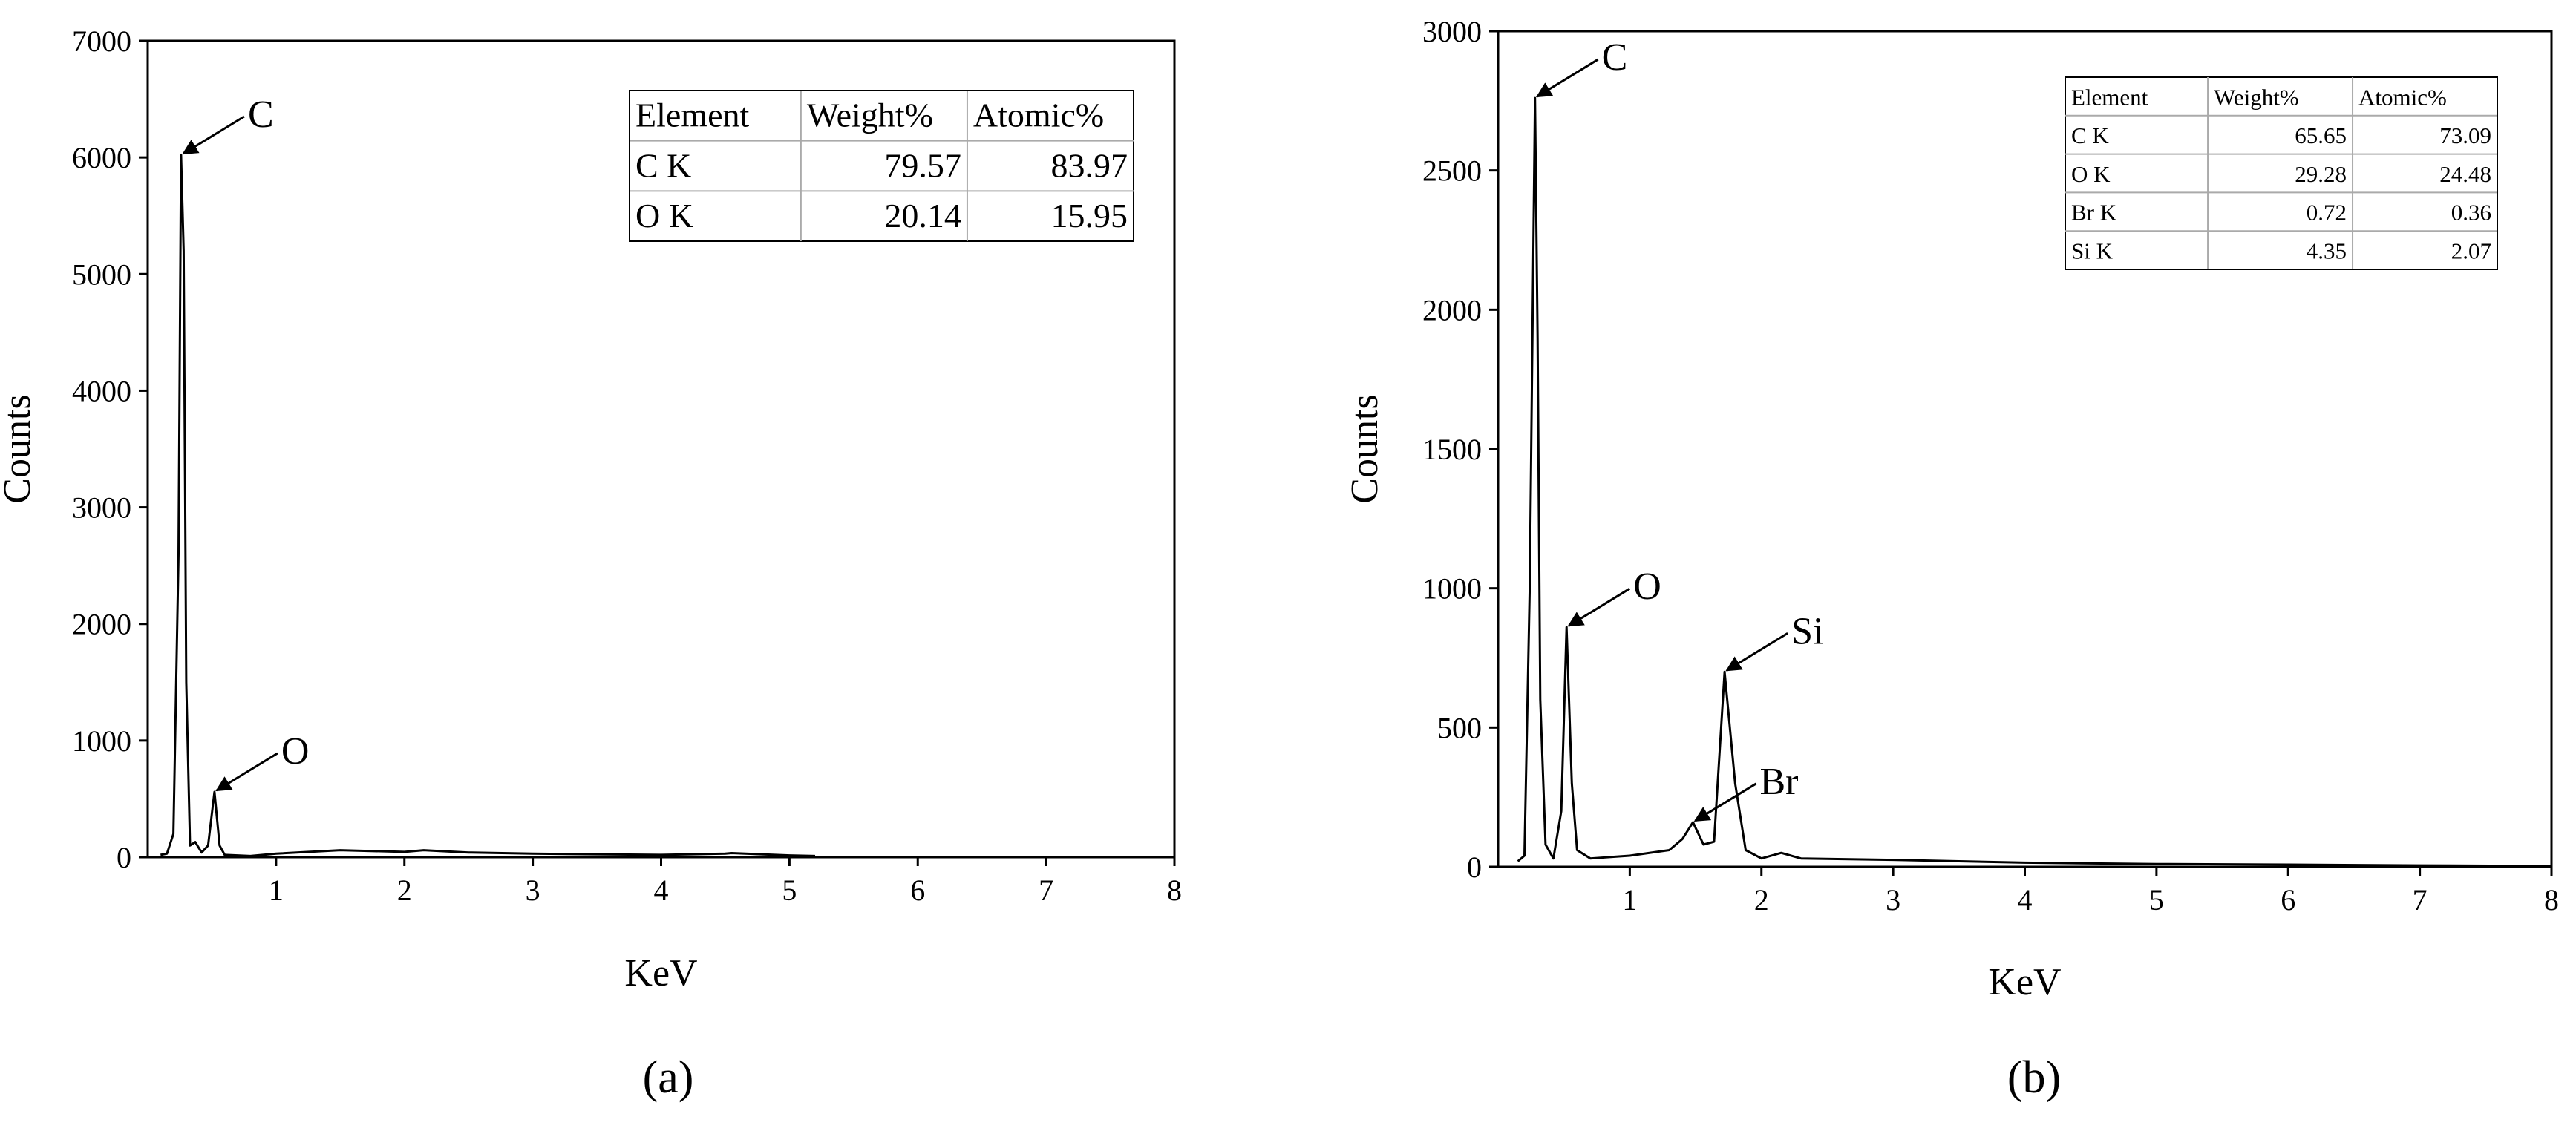 The image size is (2576, 1134). Describe the element at coordinates (102, 157) in the screenshot. I see `y-tick-label: 6000` at that location.